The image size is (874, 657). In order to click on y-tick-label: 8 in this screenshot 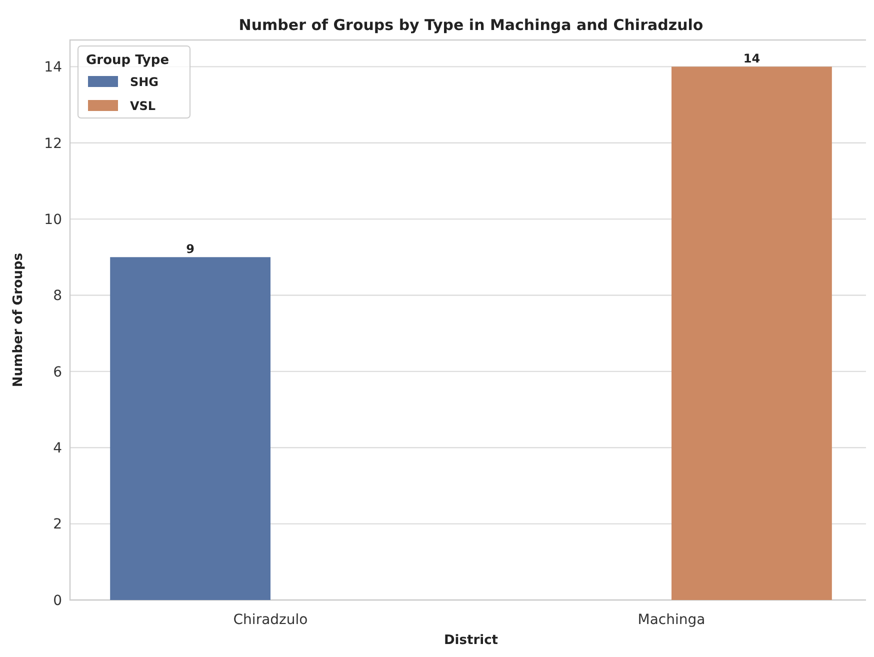, I will do `click(57, 296)`.